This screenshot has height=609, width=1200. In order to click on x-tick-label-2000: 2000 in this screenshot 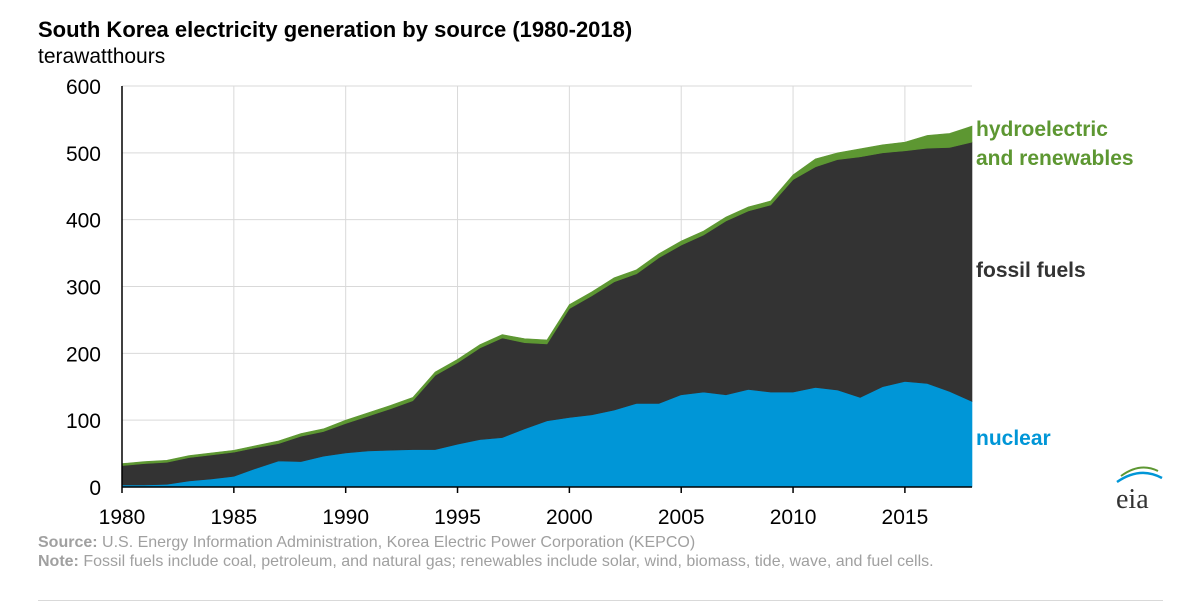, I will do `click(569, 517)`.